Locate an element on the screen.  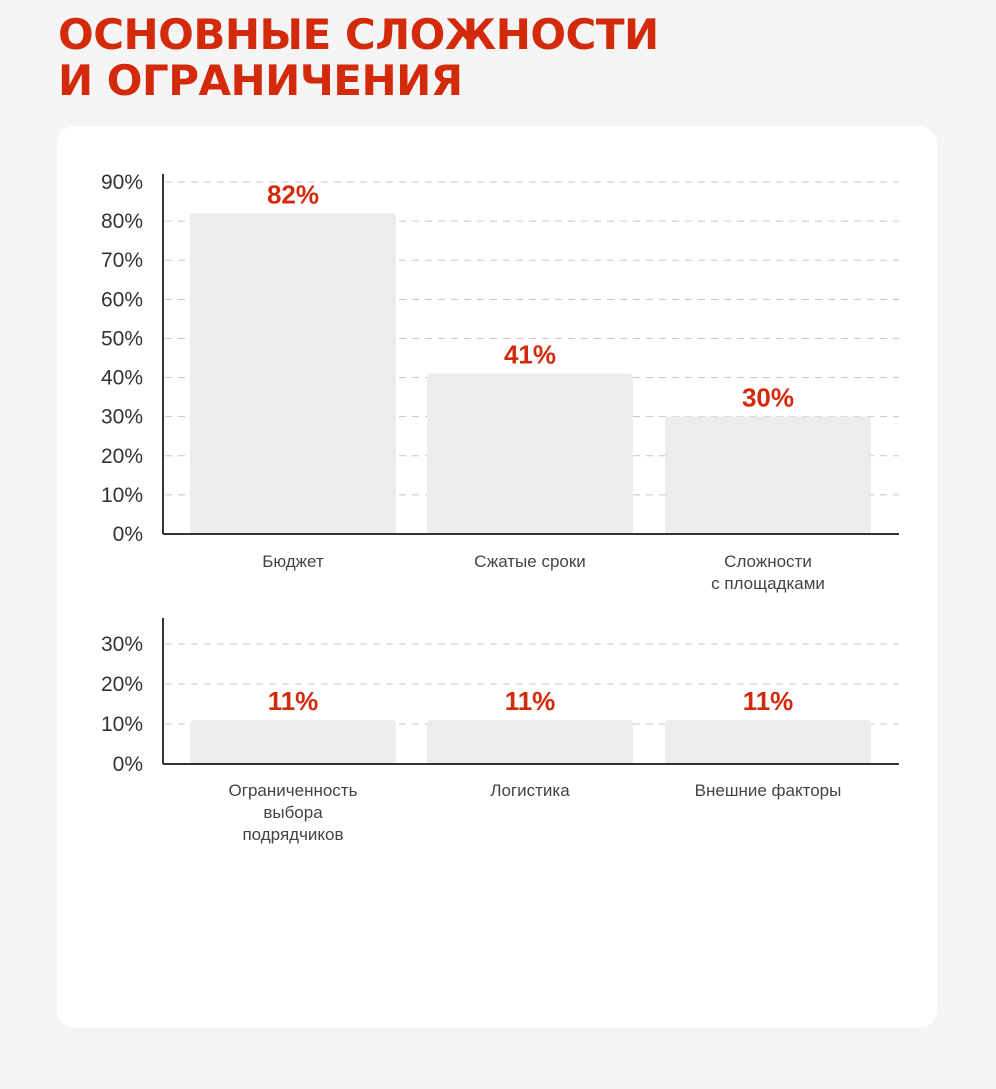
category-label: подрядчиков is located at coordinates (292, 834).